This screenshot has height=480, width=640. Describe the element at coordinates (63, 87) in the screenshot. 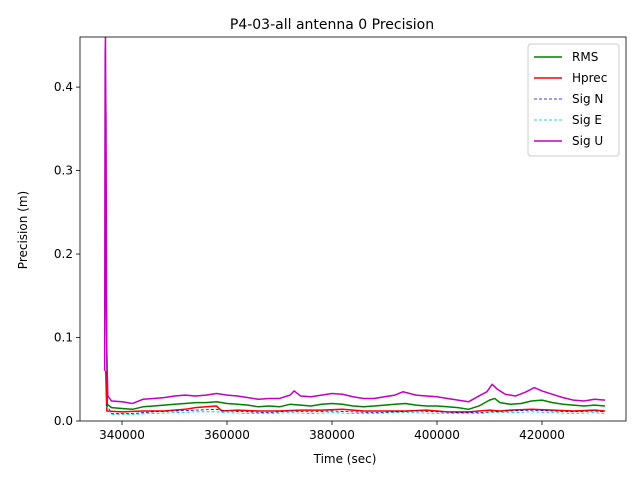

I see `y-tick-label: 0.4` at that location.